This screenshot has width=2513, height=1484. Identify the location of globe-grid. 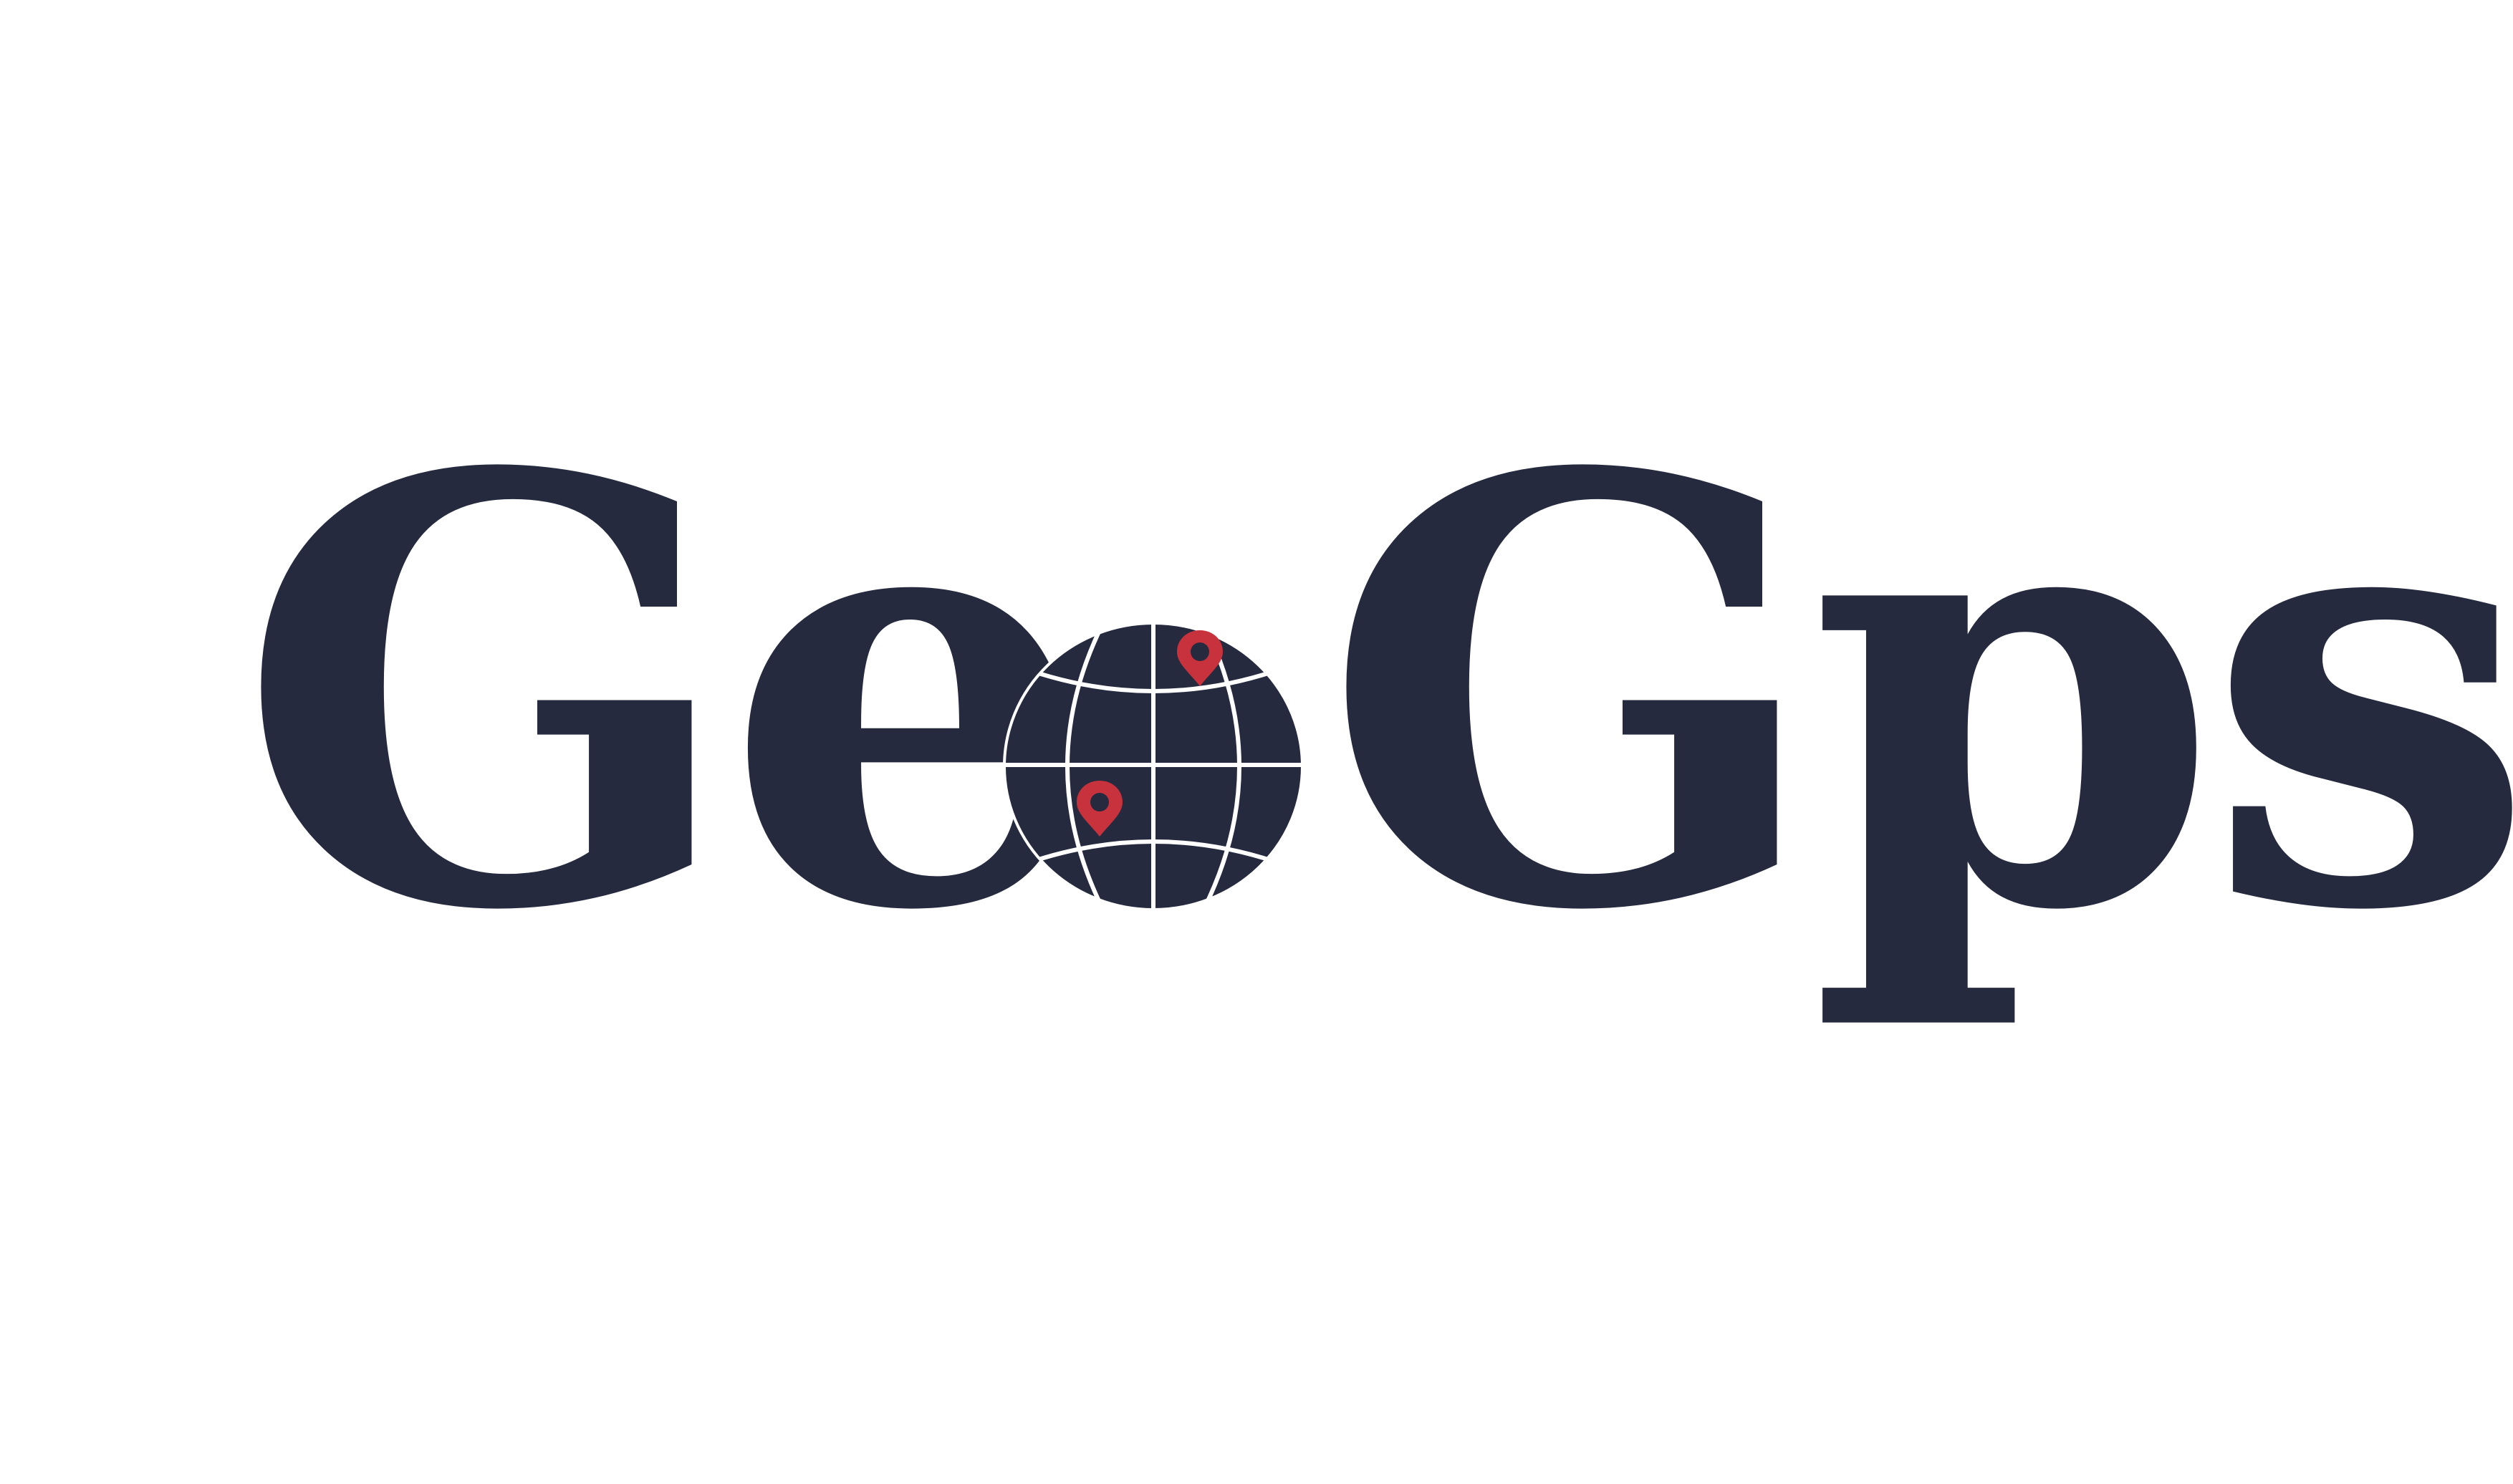
(1153, 766).